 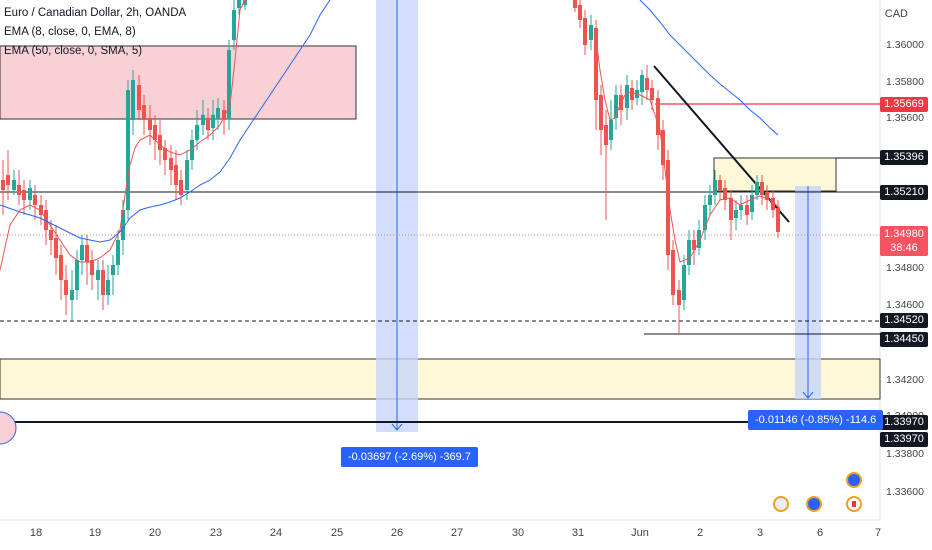 I want to click on time-tick: 7, so click(x=878, y=533).